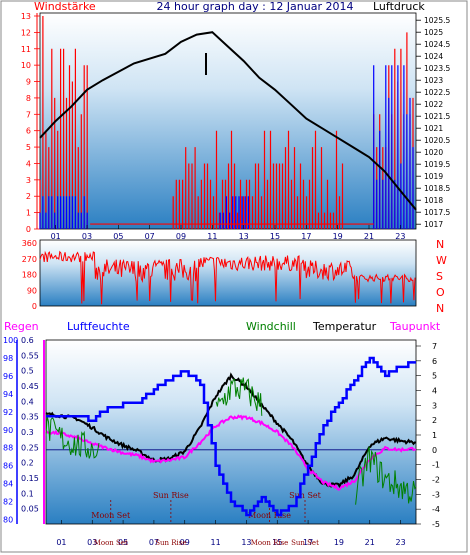  I want to click on x-tick-label: 09, so click(181, 236).